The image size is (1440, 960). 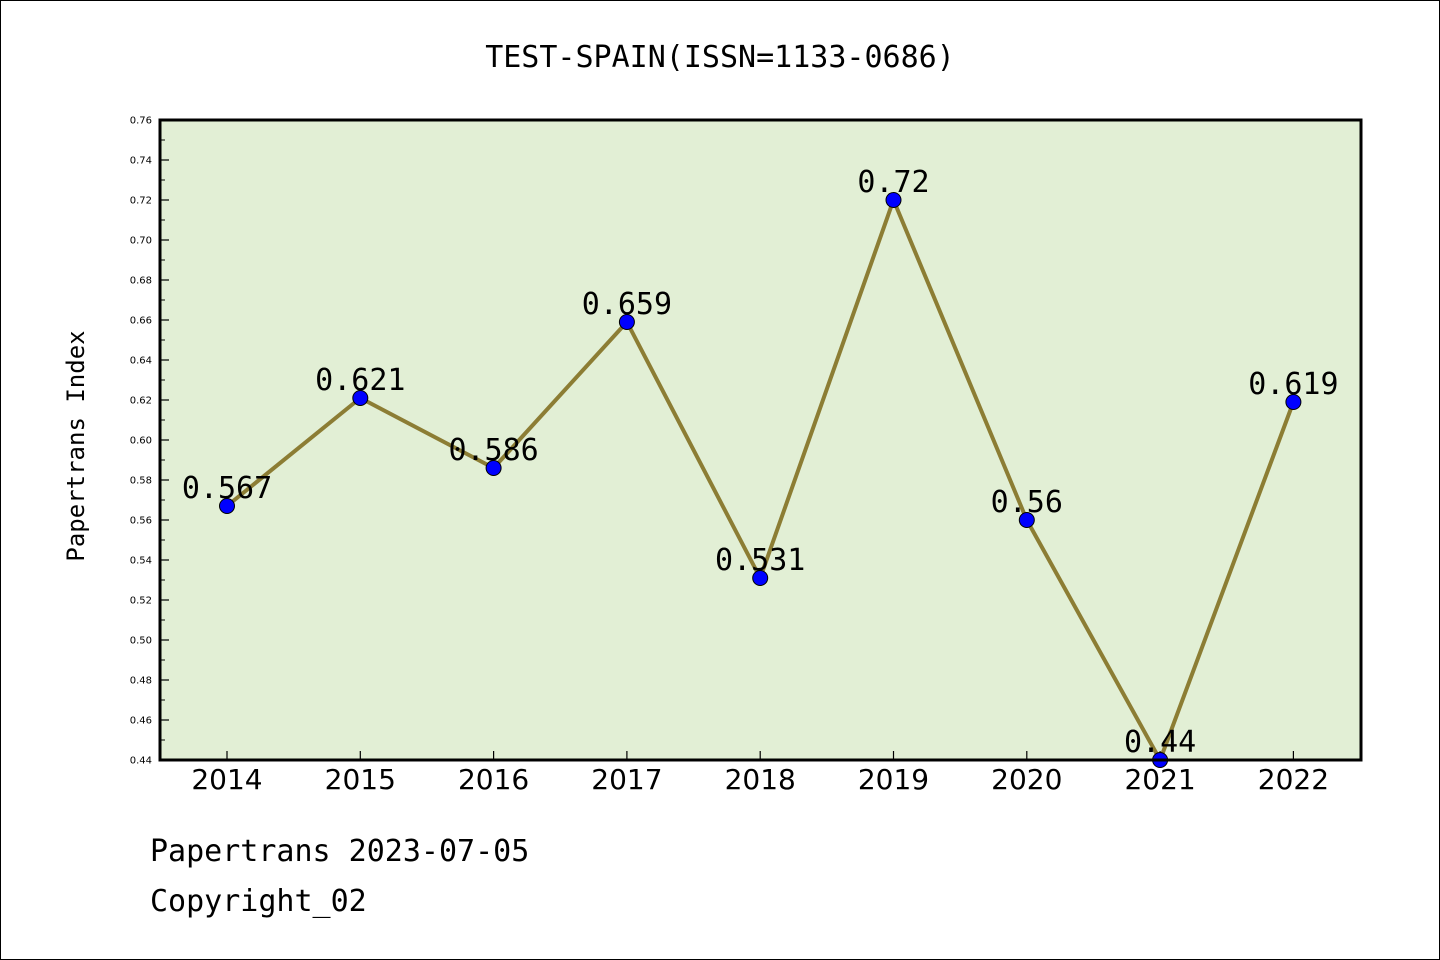 I want to click on y-tick-label: 0.44, so click(x=141, y=761).